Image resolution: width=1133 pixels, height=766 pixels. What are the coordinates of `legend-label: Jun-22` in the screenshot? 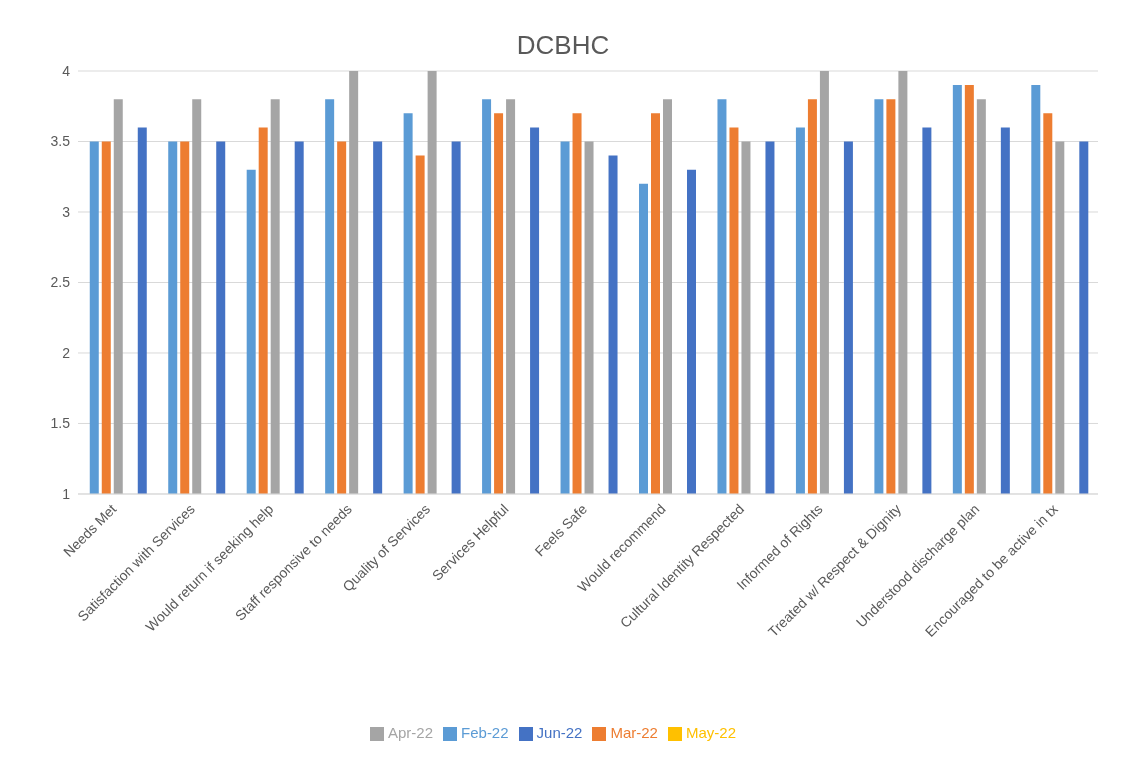 It's located at (559, 732).